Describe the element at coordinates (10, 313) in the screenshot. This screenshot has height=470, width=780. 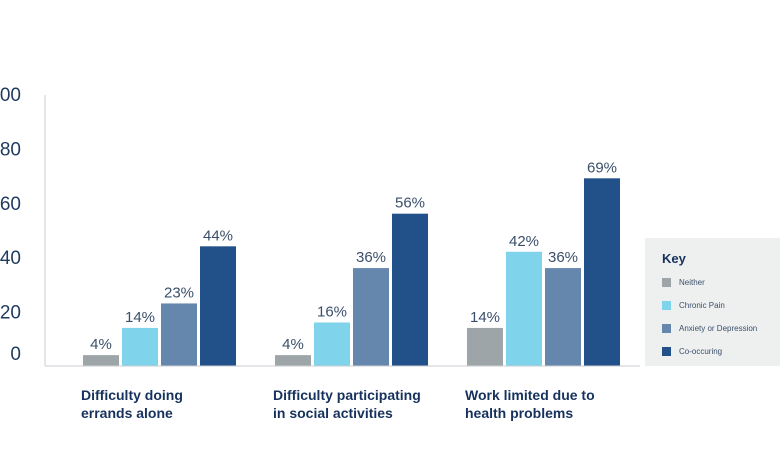
I see `y-tick-label: 20` at that location.